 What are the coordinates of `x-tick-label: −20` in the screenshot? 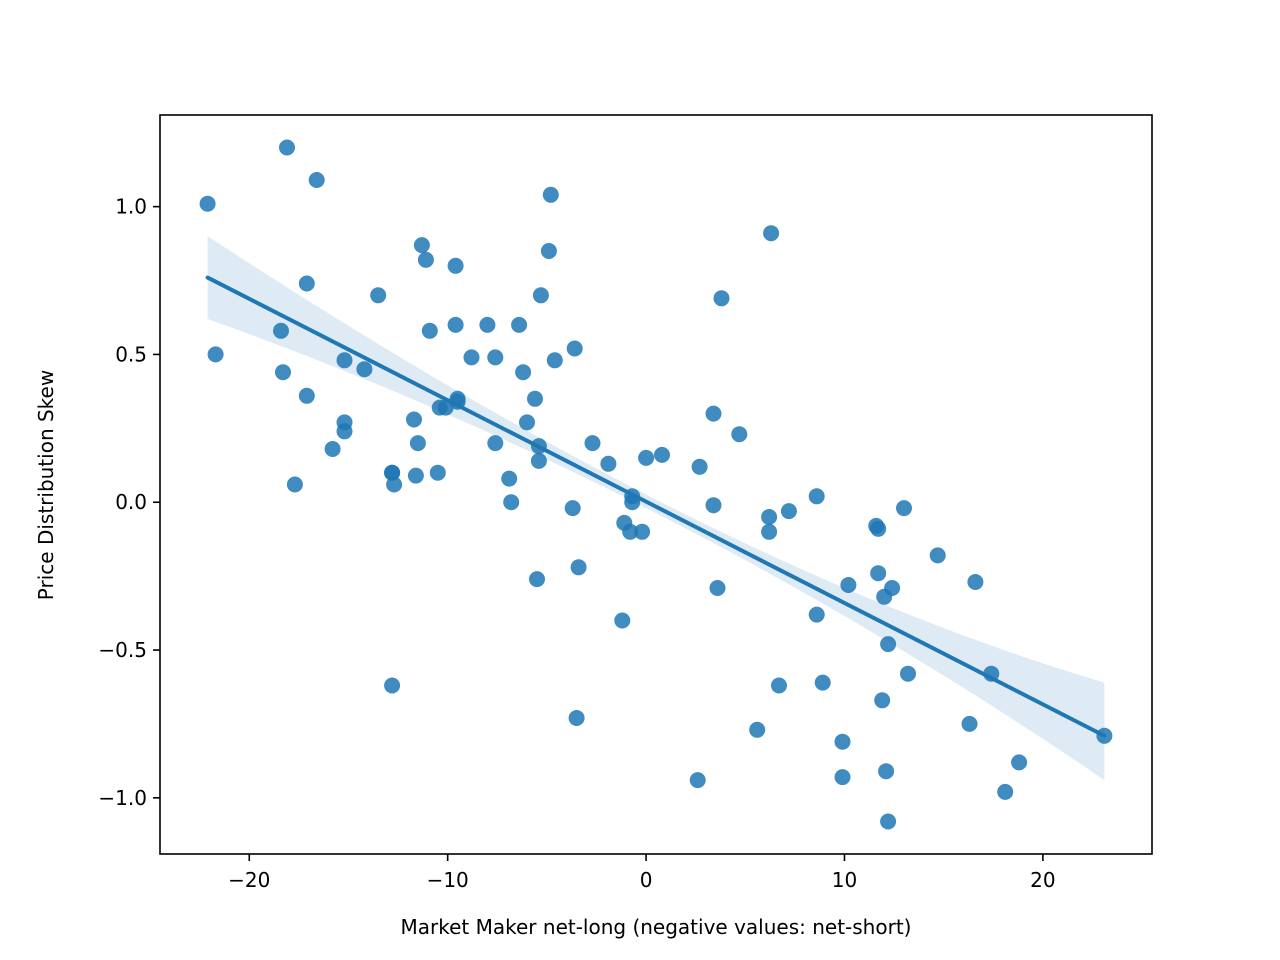 It's located at (249, 880).